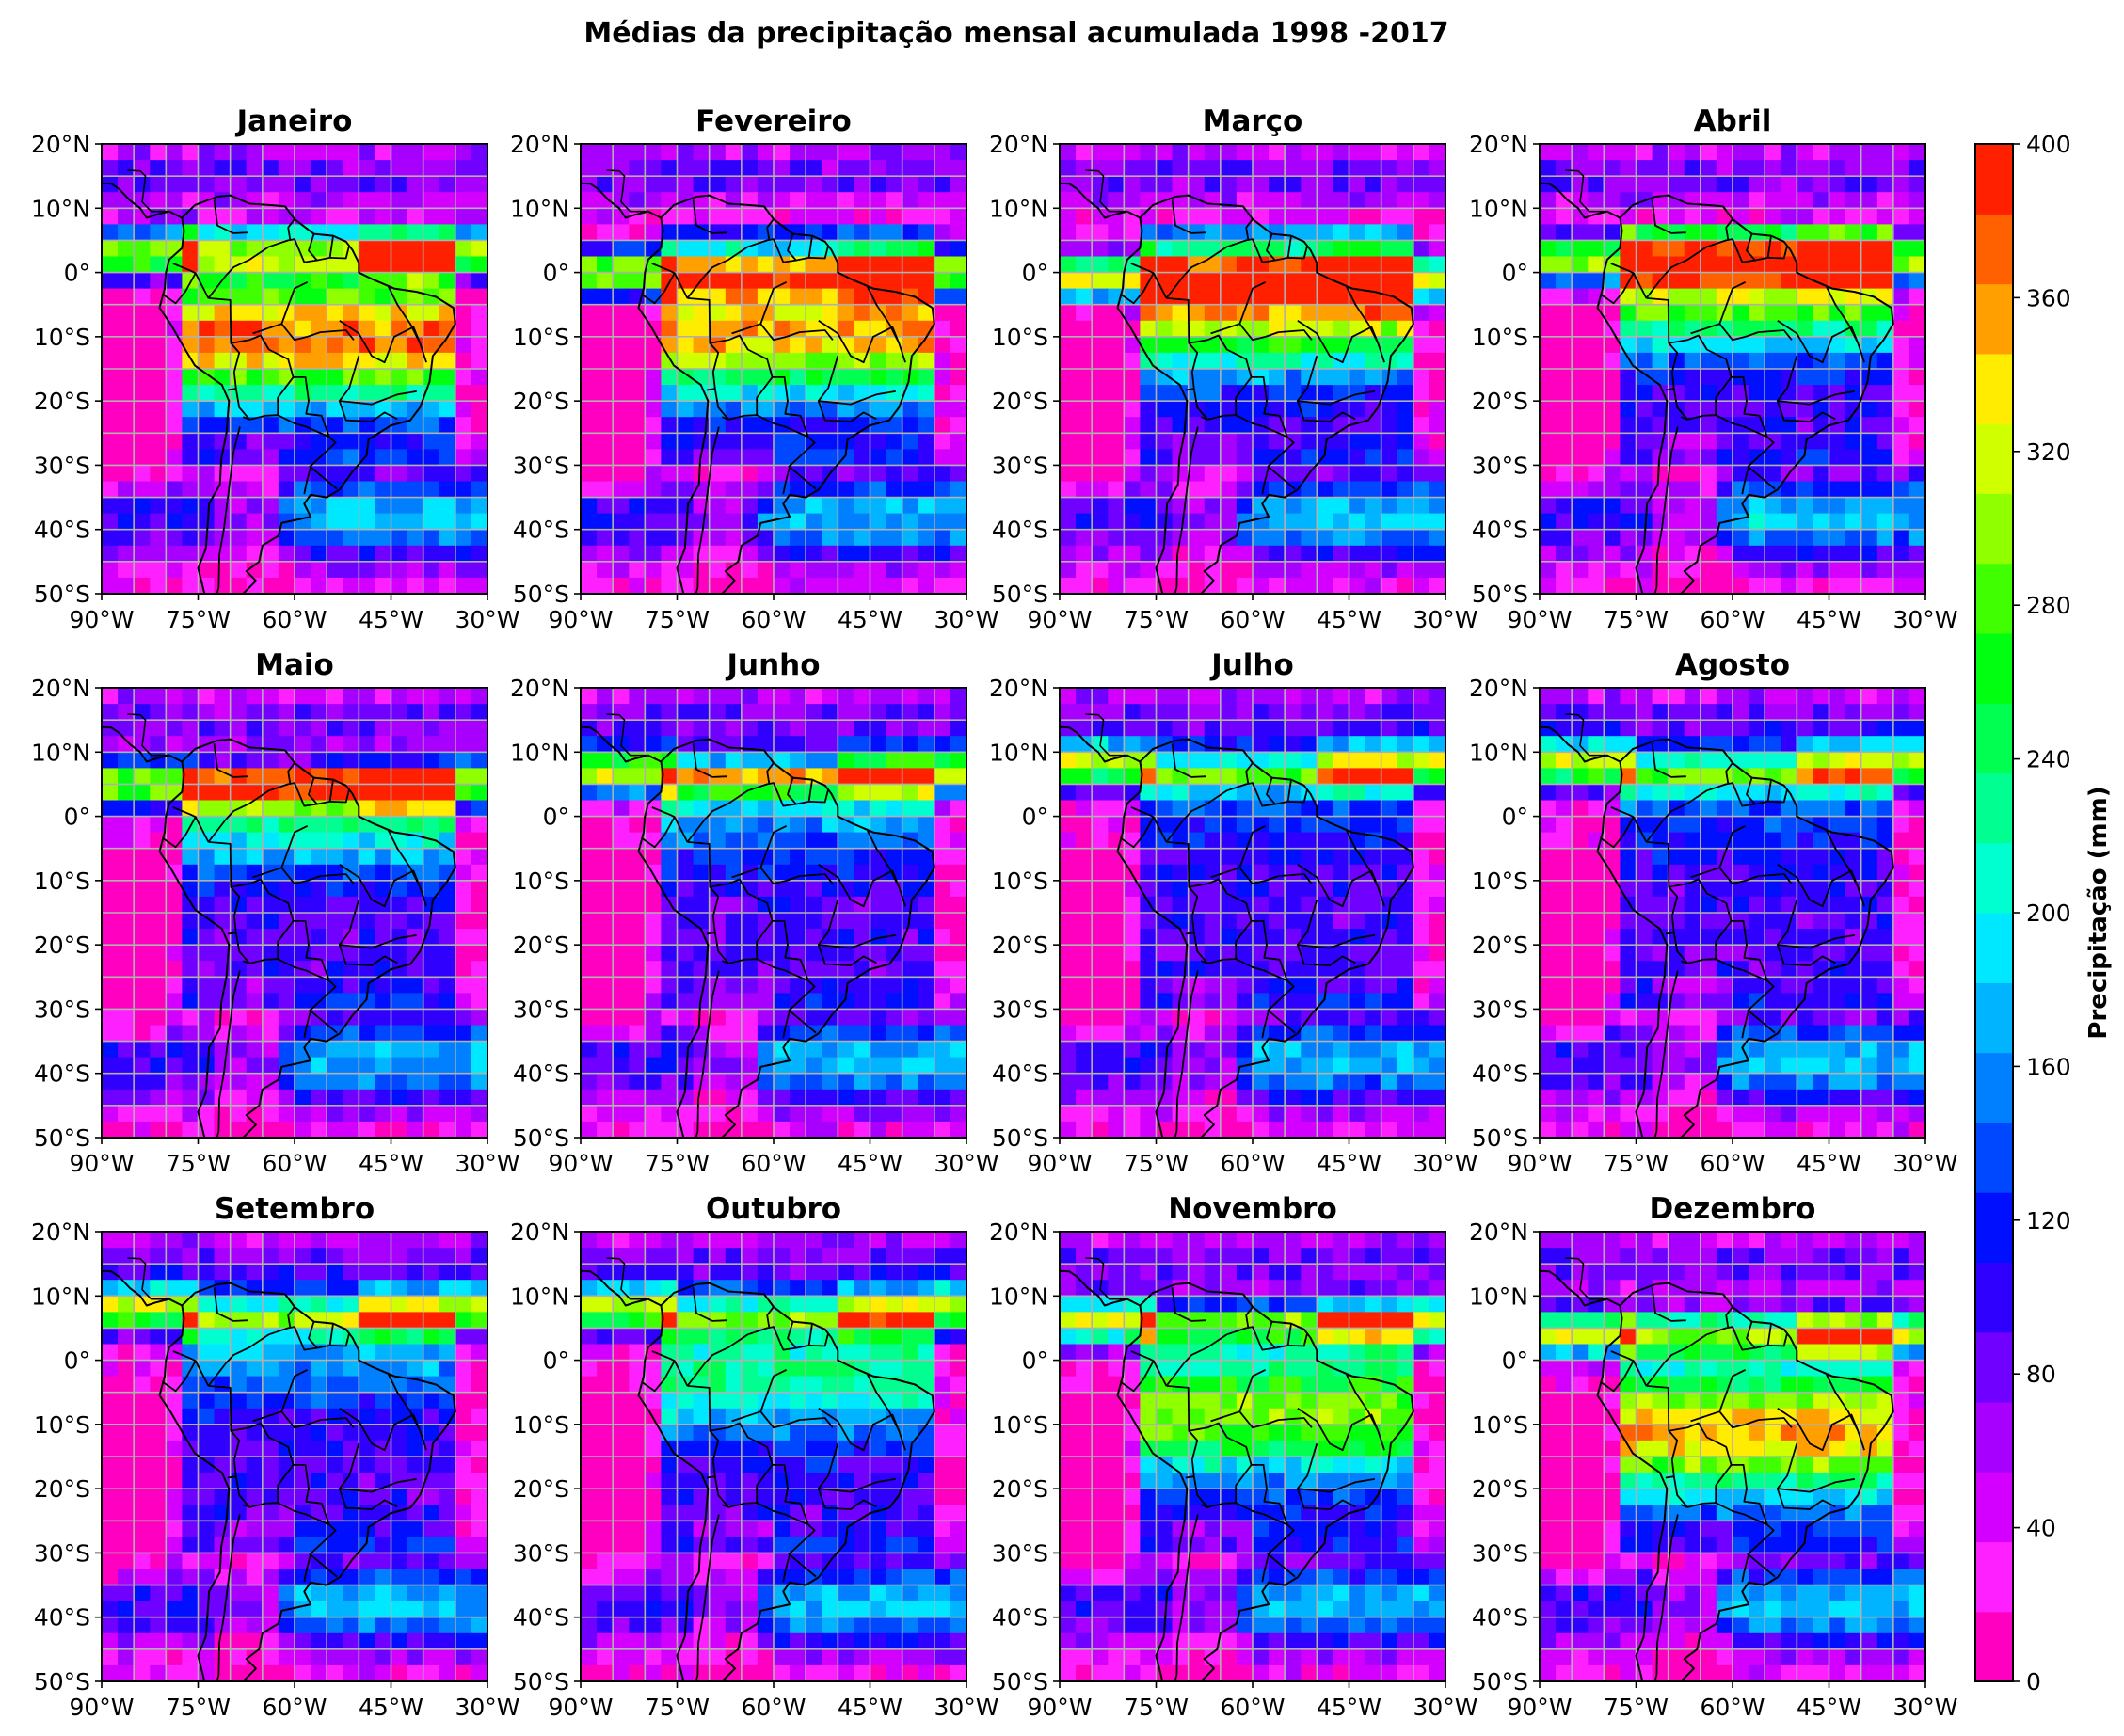 The width and height of the screenshot is (2124, 1736). I want to click on colorbar-tick-label: 40, so click(2041, 1528).